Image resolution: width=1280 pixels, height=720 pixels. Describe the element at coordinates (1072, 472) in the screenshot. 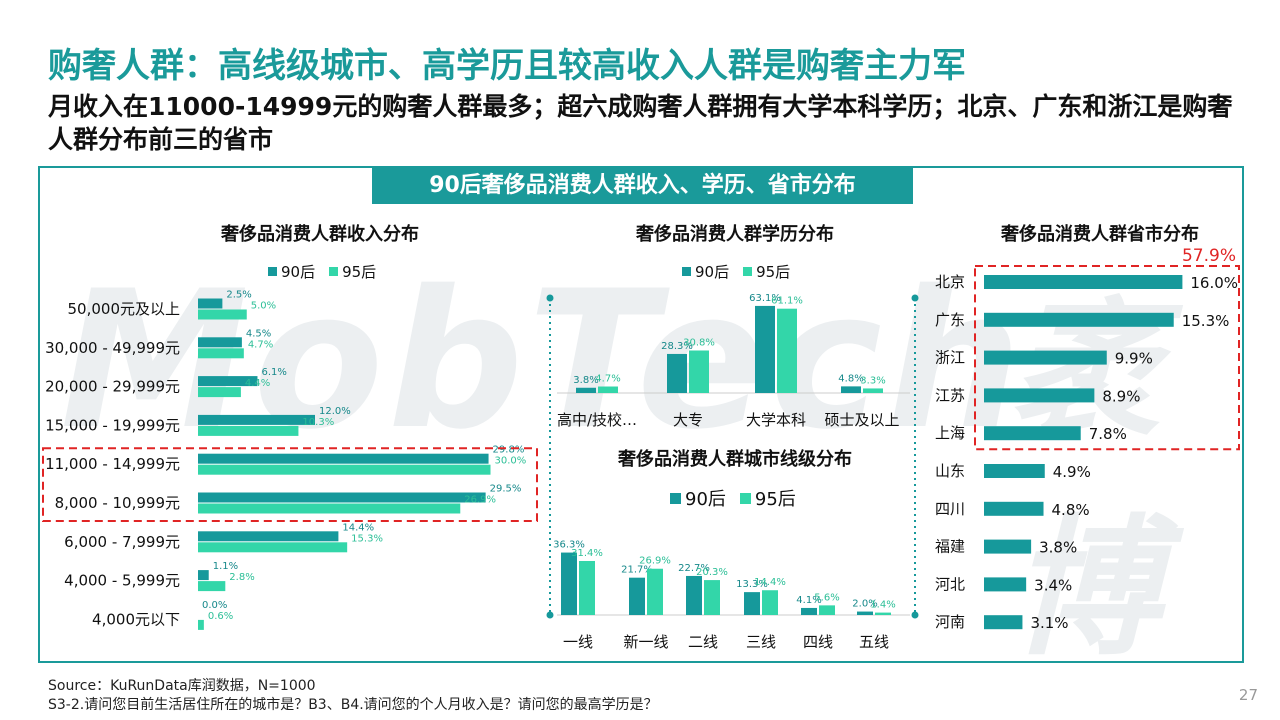

I see `province-value-label: 4.9%` at that location.